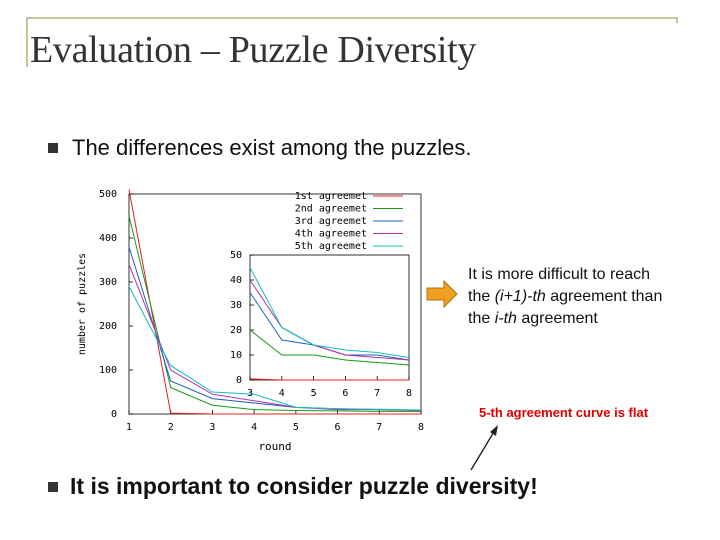  I want to click on legend-label-2: 2nd agreemet, so click(331, 209).